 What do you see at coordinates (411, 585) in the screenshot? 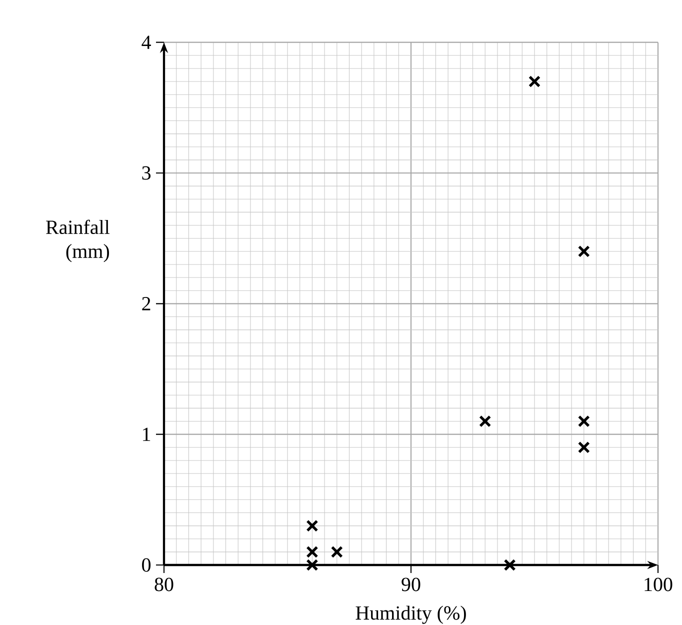
I see `x-tick-label: 90` at bounding box center [411, 585].